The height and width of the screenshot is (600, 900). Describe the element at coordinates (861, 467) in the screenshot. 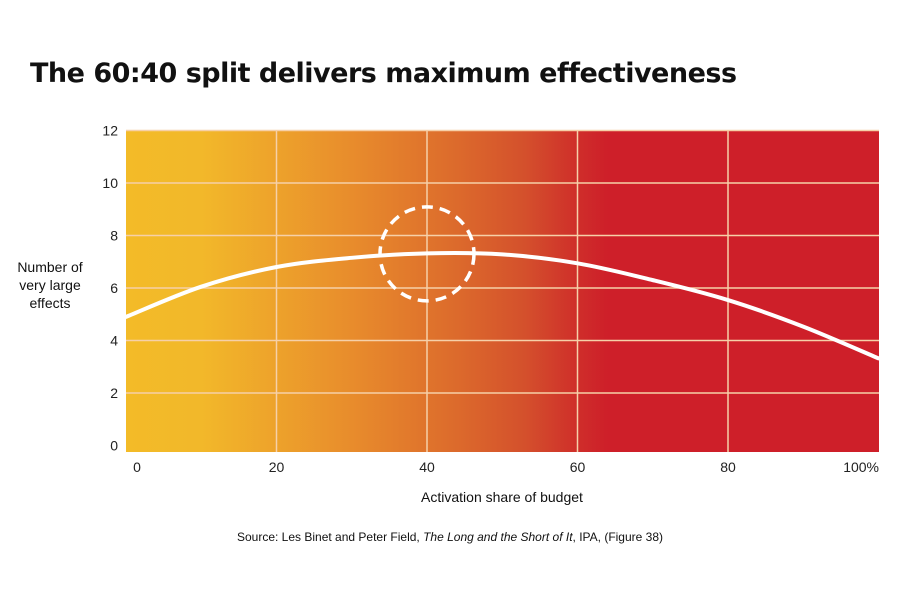

I see `x-tick-label: 100%` at that location.